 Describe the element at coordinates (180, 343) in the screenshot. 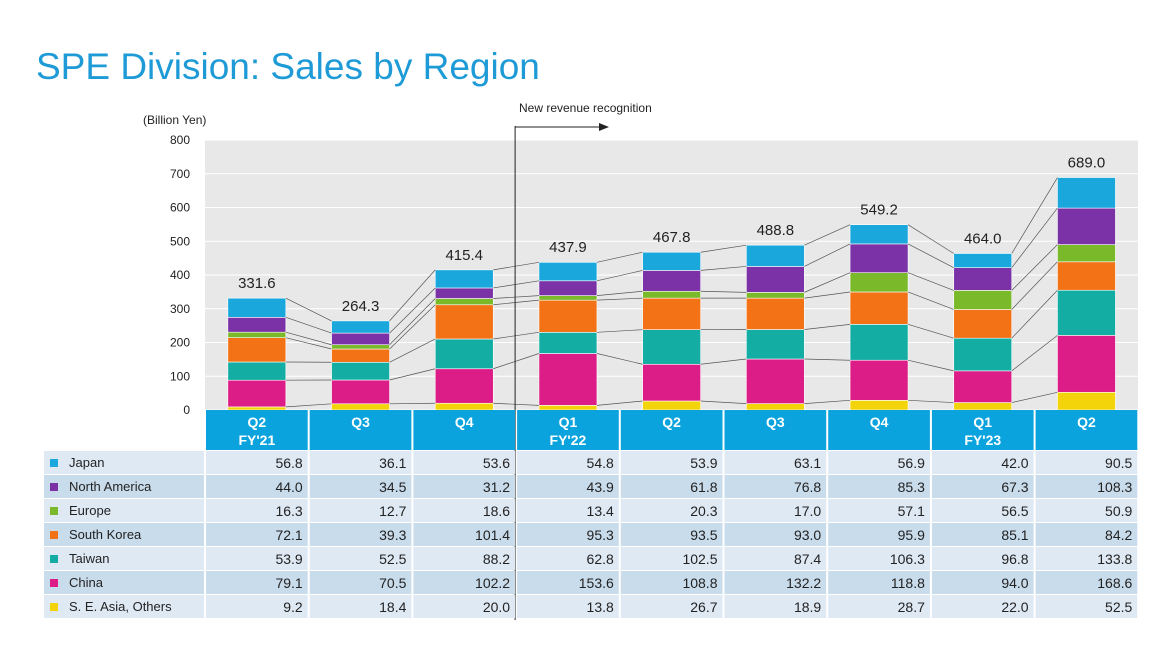

I see `y-tick-label: 200` at that location.